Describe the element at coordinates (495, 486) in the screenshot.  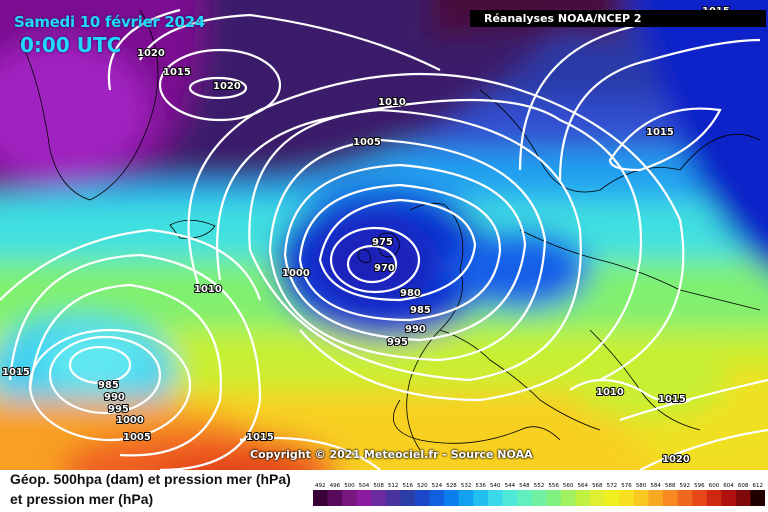
I see `scale-label: 540` at that location.